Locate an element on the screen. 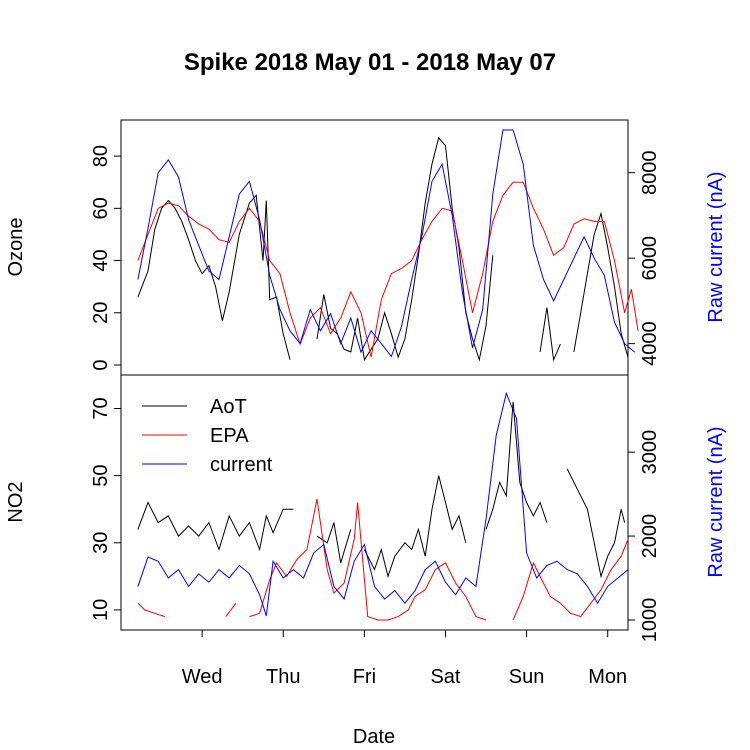 The height and width of the screenshot is (750, 750). x-tick-label: Thu is located at coordinates (283, 677).